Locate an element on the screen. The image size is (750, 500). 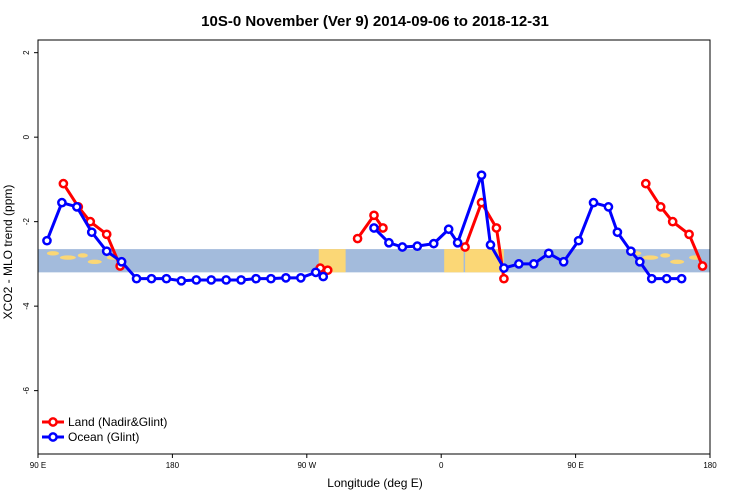
map-strip is located at coordinates (374, 261).